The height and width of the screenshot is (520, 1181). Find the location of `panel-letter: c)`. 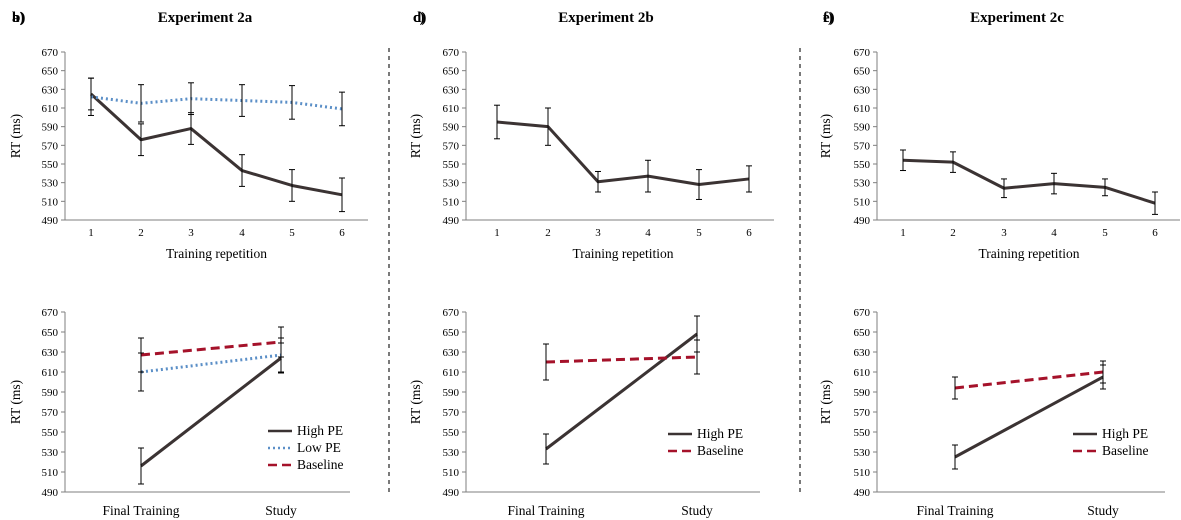

panel-letter: c) is located at coordinates (419, 18).